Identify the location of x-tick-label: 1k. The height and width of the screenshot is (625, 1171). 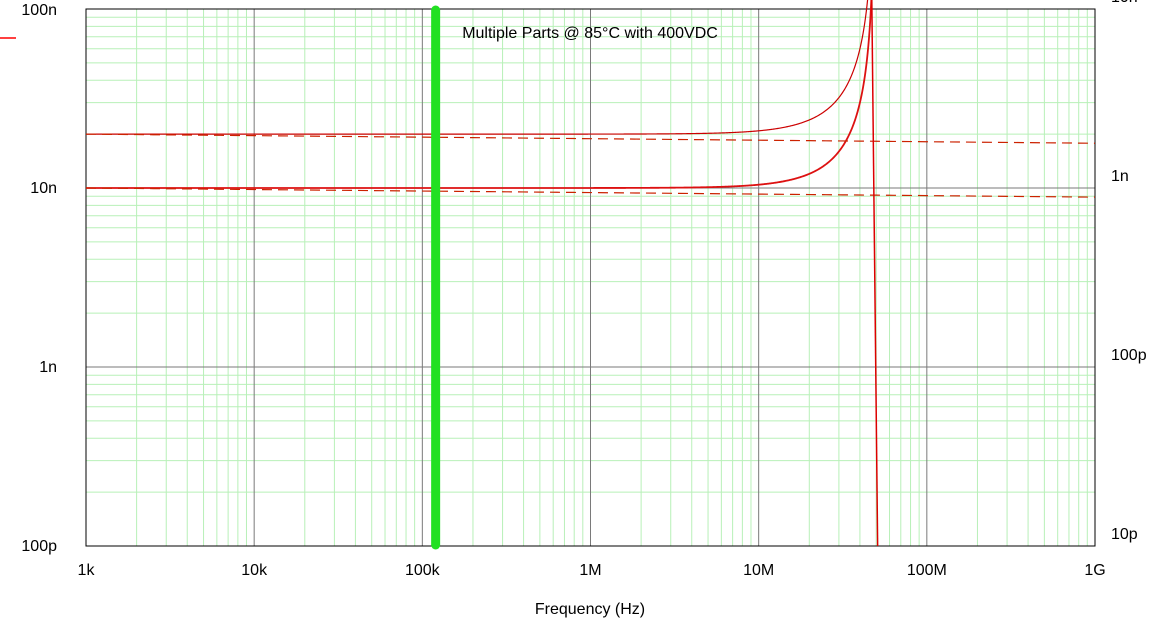
(87, 570).